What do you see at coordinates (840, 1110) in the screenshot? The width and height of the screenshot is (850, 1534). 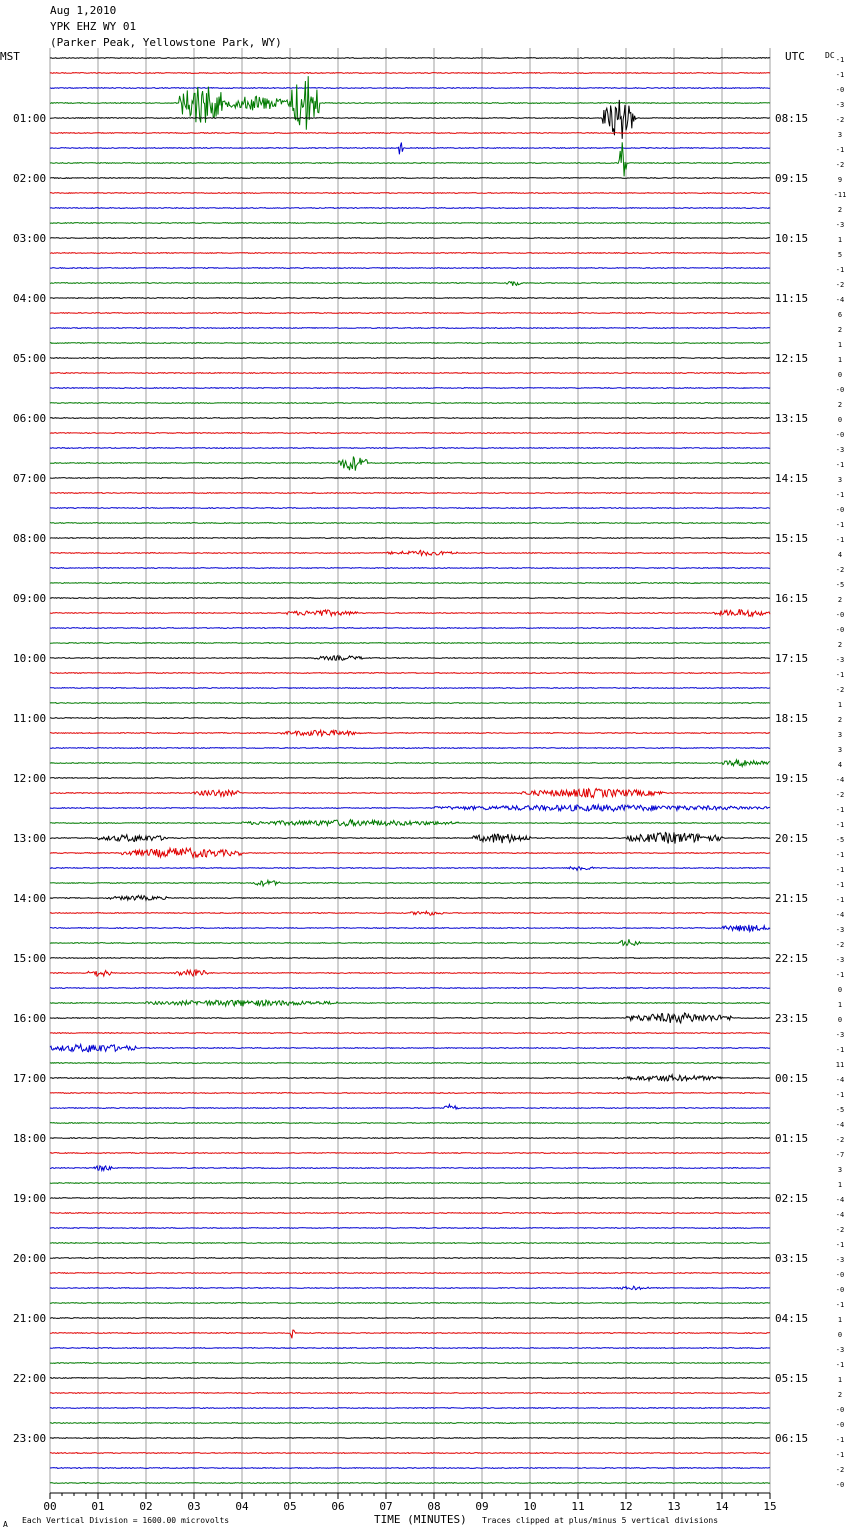 I see `dc-offset-70: -5` at bounding box center [840, 1110].